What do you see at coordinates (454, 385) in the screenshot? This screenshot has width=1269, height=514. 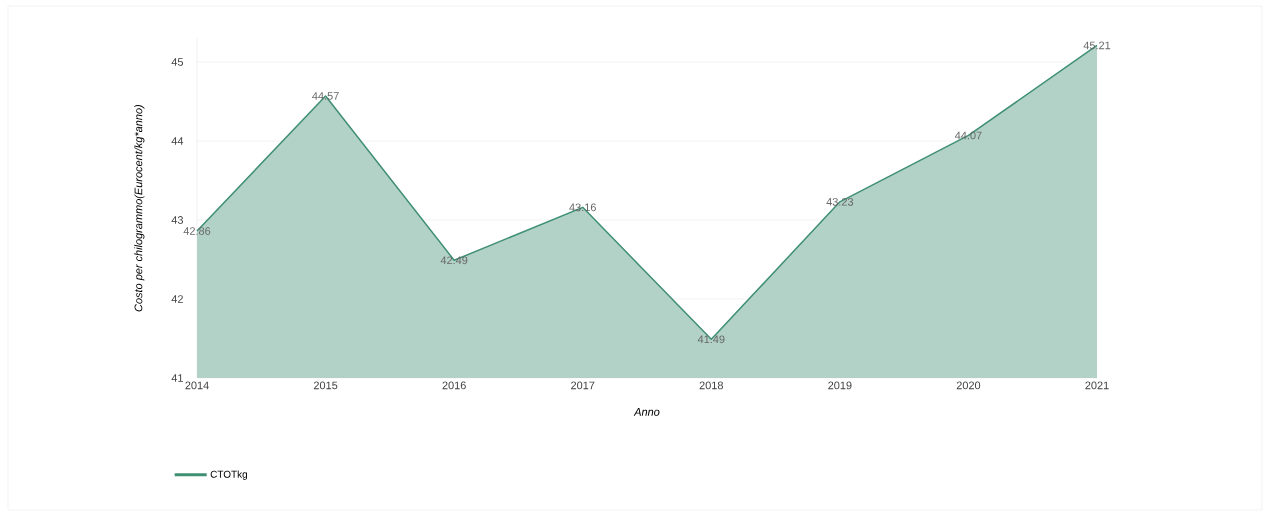 I see `x-tick-label: 2016` at bounding box center [454, 385].